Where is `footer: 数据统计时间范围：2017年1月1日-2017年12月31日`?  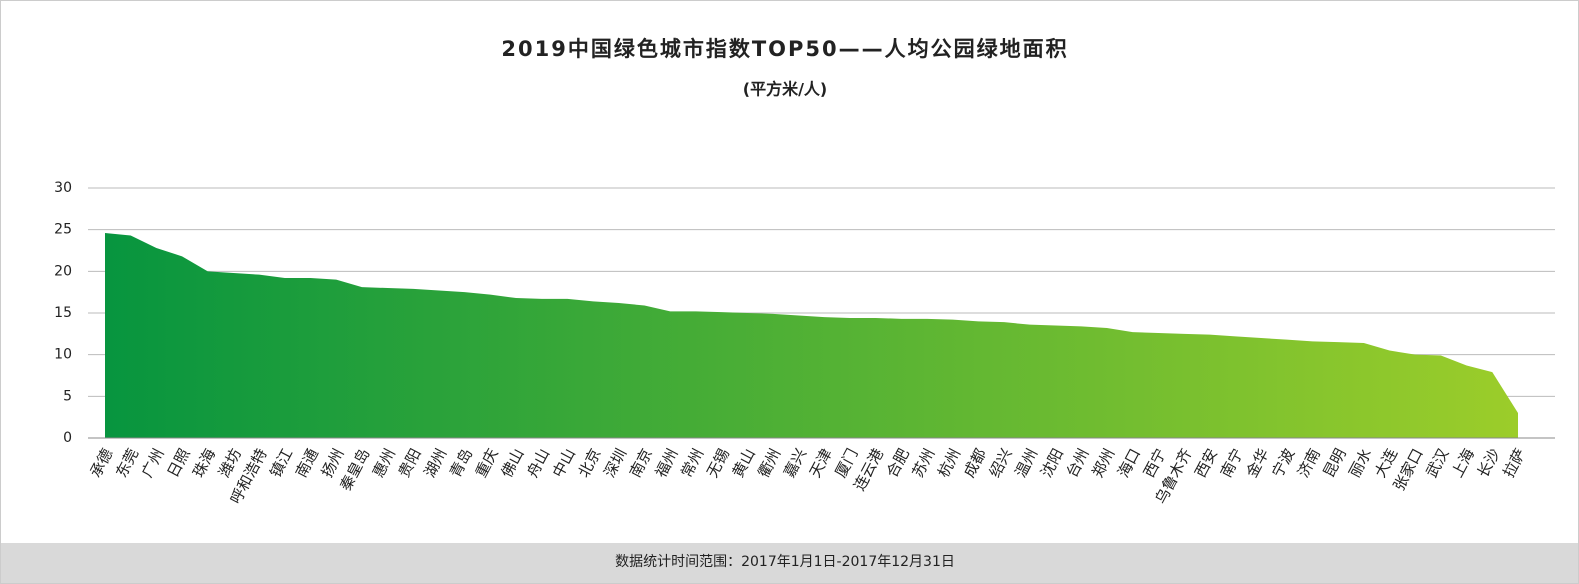
footer: 数据统计时间范围：2017年1月1日-2017年12月31日 is located at coordinates (785, 561).